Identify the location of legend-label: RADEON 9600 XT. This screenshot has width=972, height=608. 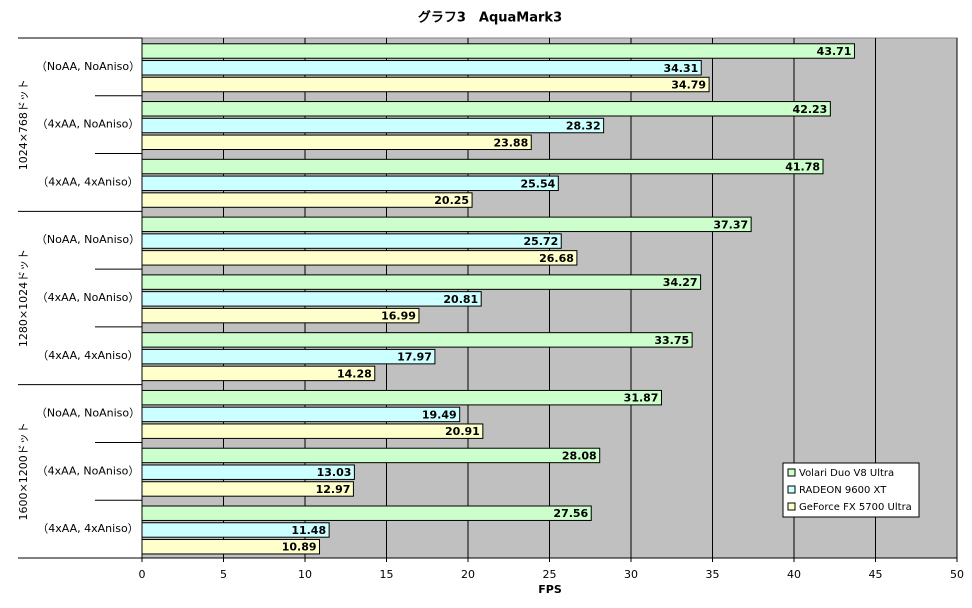
(843, 490).